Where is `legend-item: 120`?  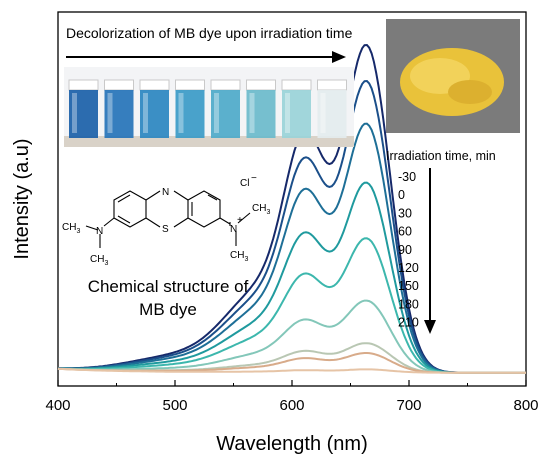
legend-item: 120 is located at coordinates (408, 268).